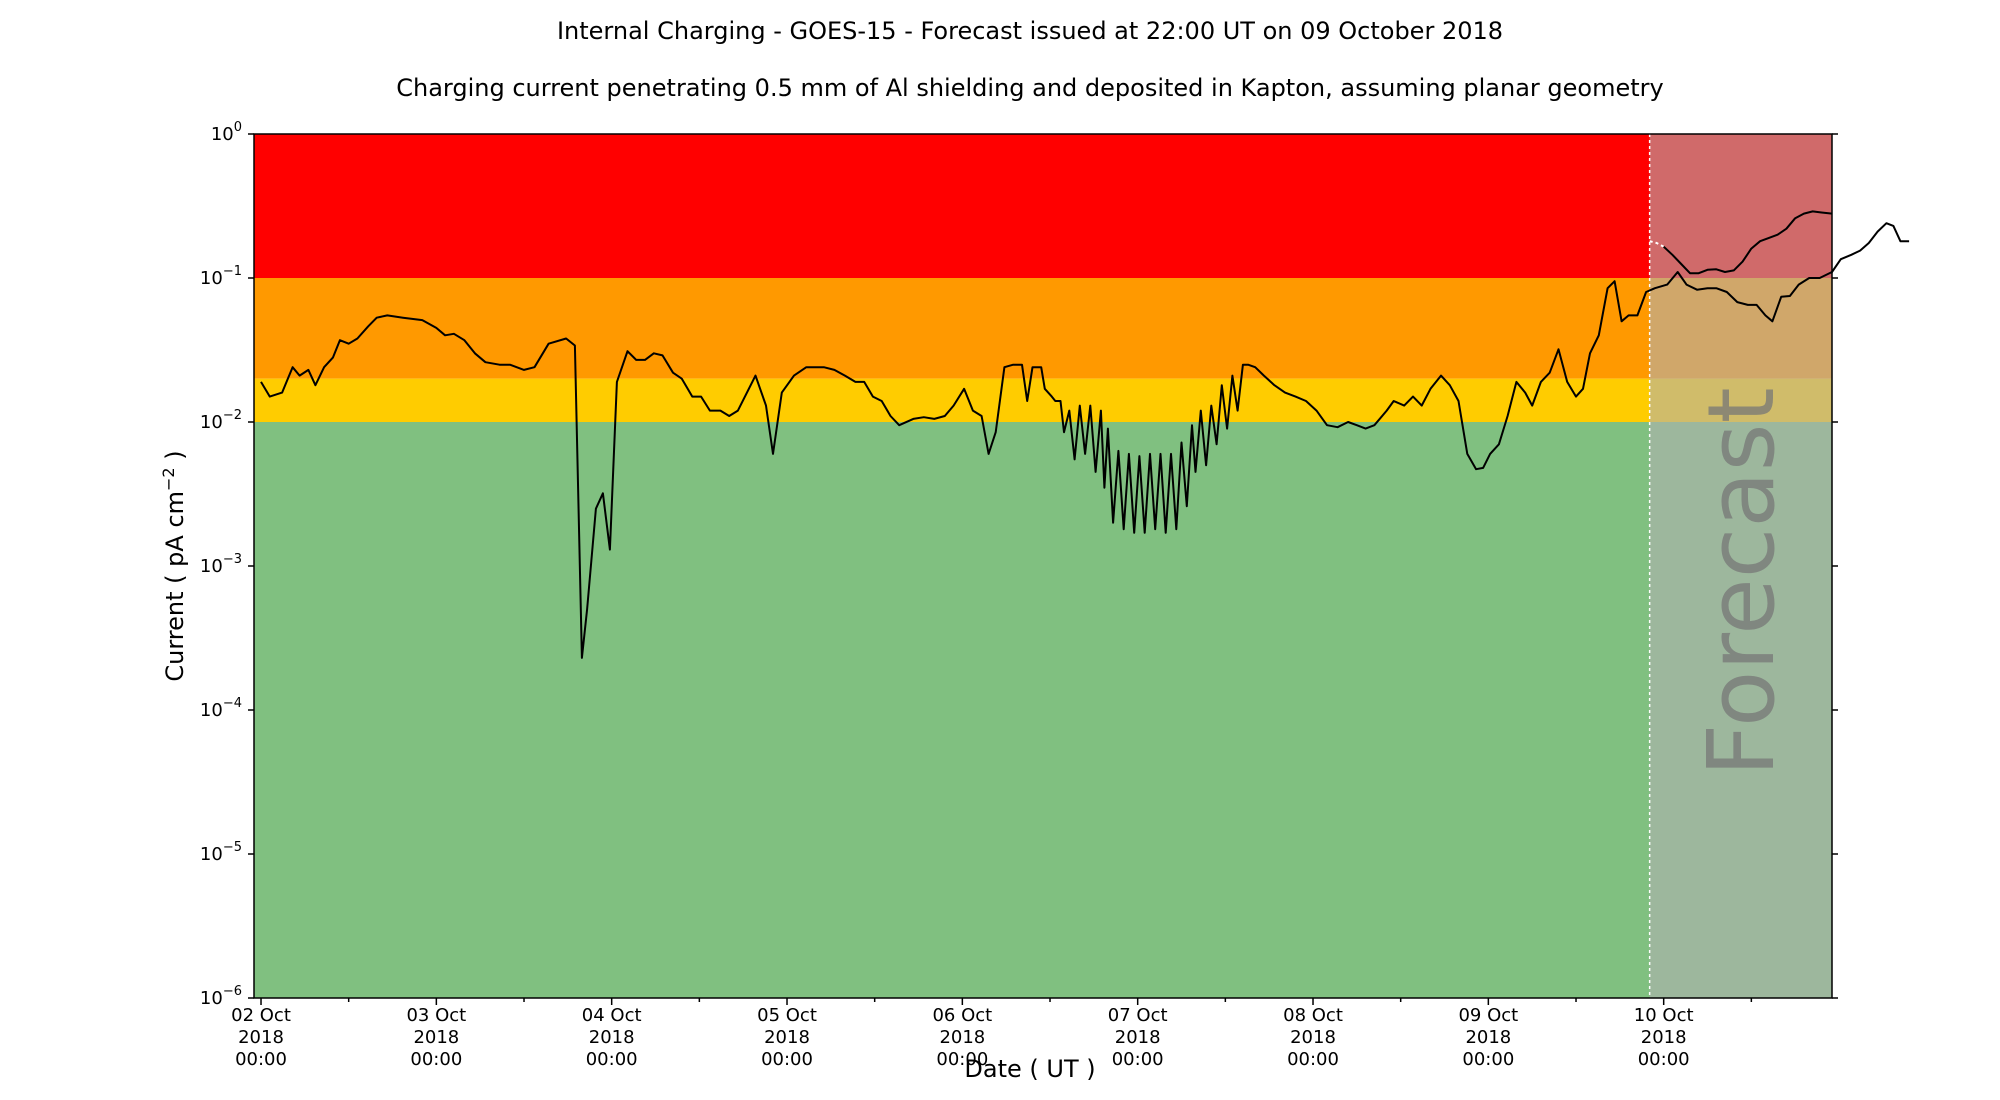 The height and width of the screenshot is (1100, 2000). Describe the element at coordinates (221, 996) in the screenshot. I see `y-tick-label: 10⁻⁶` at that location.